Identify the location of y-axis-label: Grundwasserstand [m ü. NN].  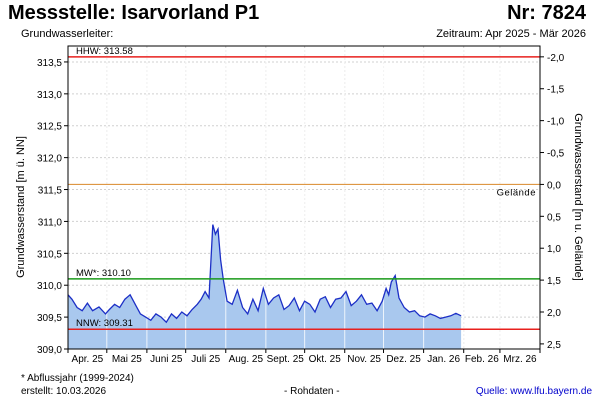
(21, 207).